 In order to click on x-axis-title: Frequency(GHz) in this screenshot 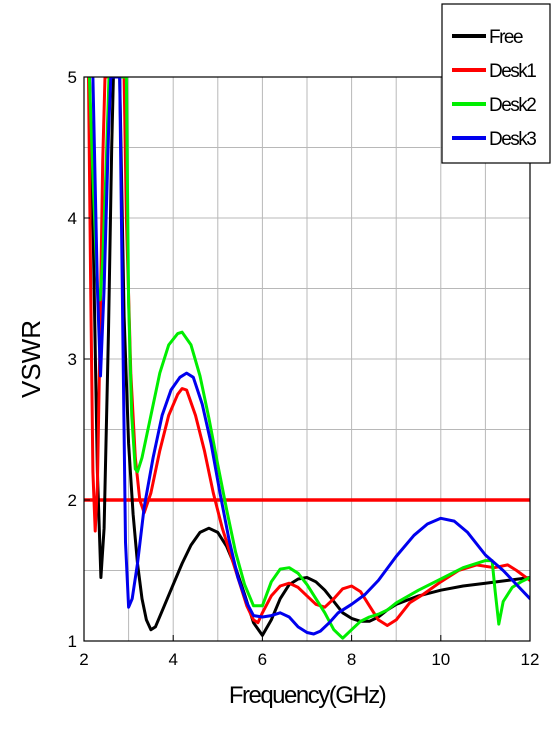, I will do `click(307, 695)`.